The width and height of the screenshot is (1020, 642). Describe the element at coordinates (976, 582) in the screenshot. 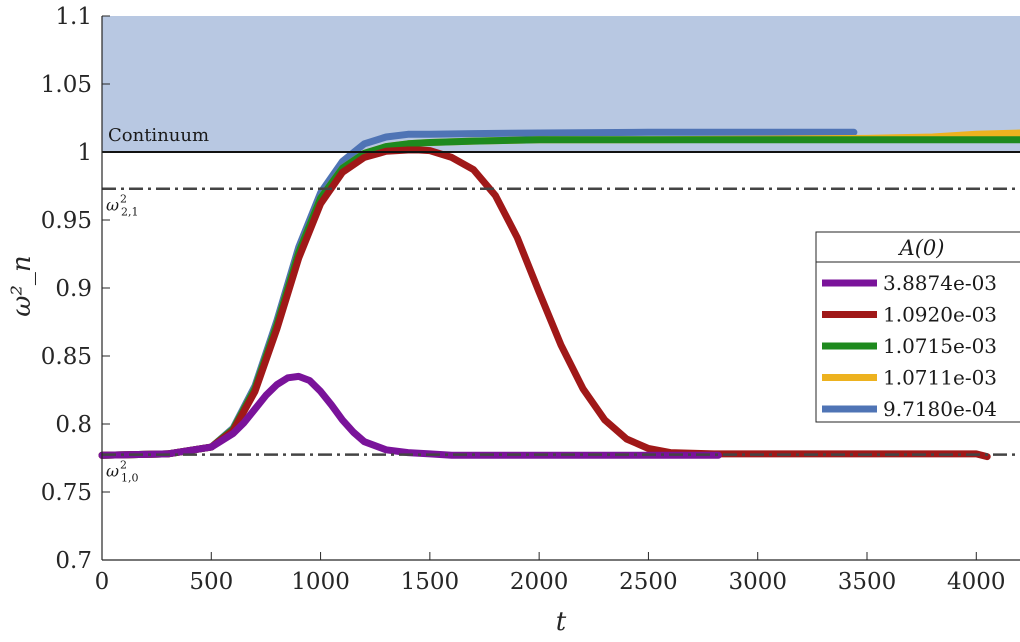

I see `x-tick-label: 4000` at that location.